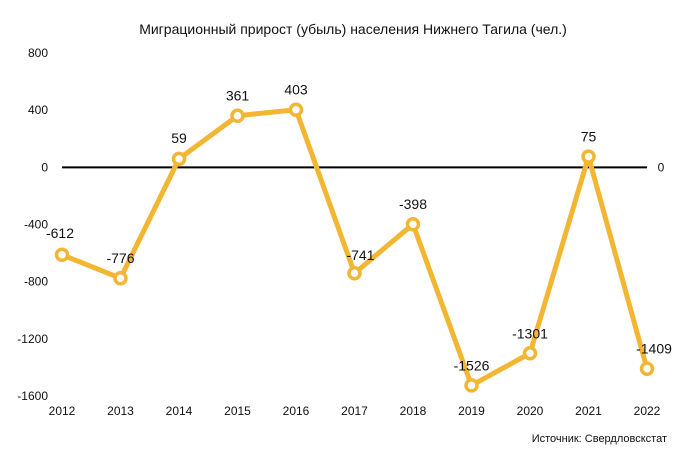 The height and width of the screenshot is (470, 683). I want to click on x-tick-label: 2013, so click(120, 411).